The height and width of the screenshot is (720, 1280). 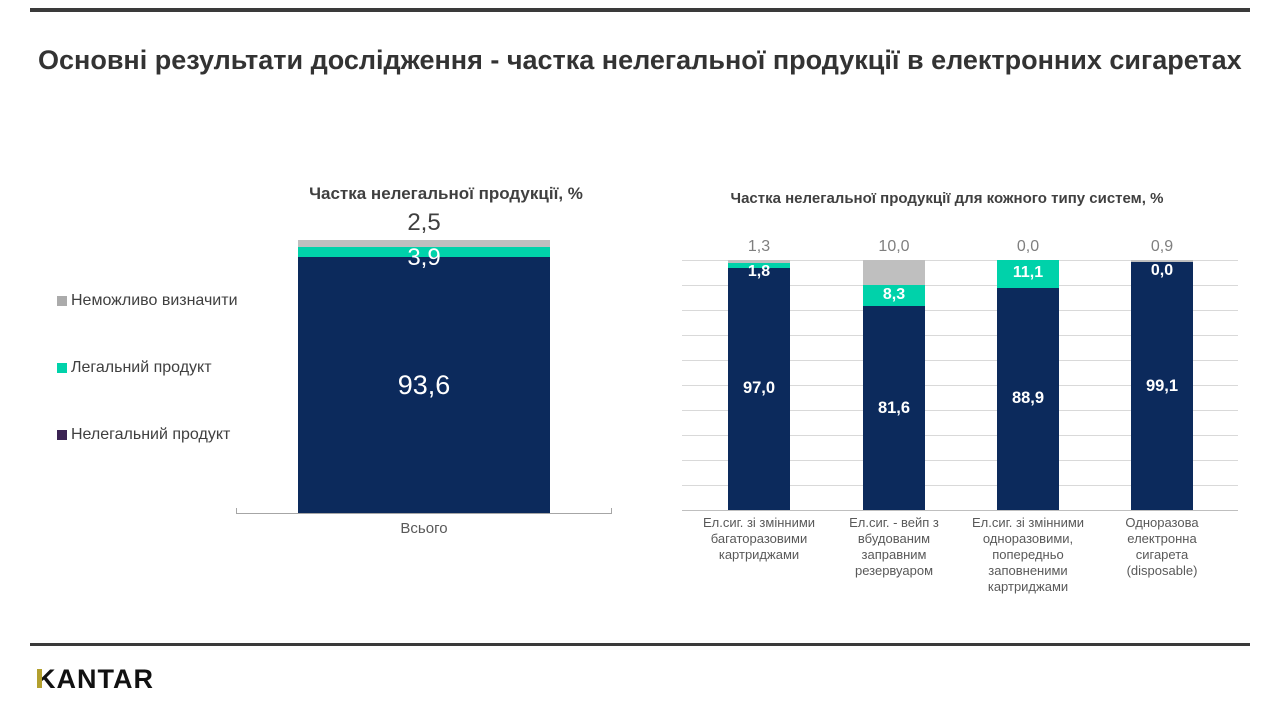 What do you see at coordinates (759, 246) in the screenshot?
I see `value-label-undetermined: 1,3` at bounding box center [759, 246].